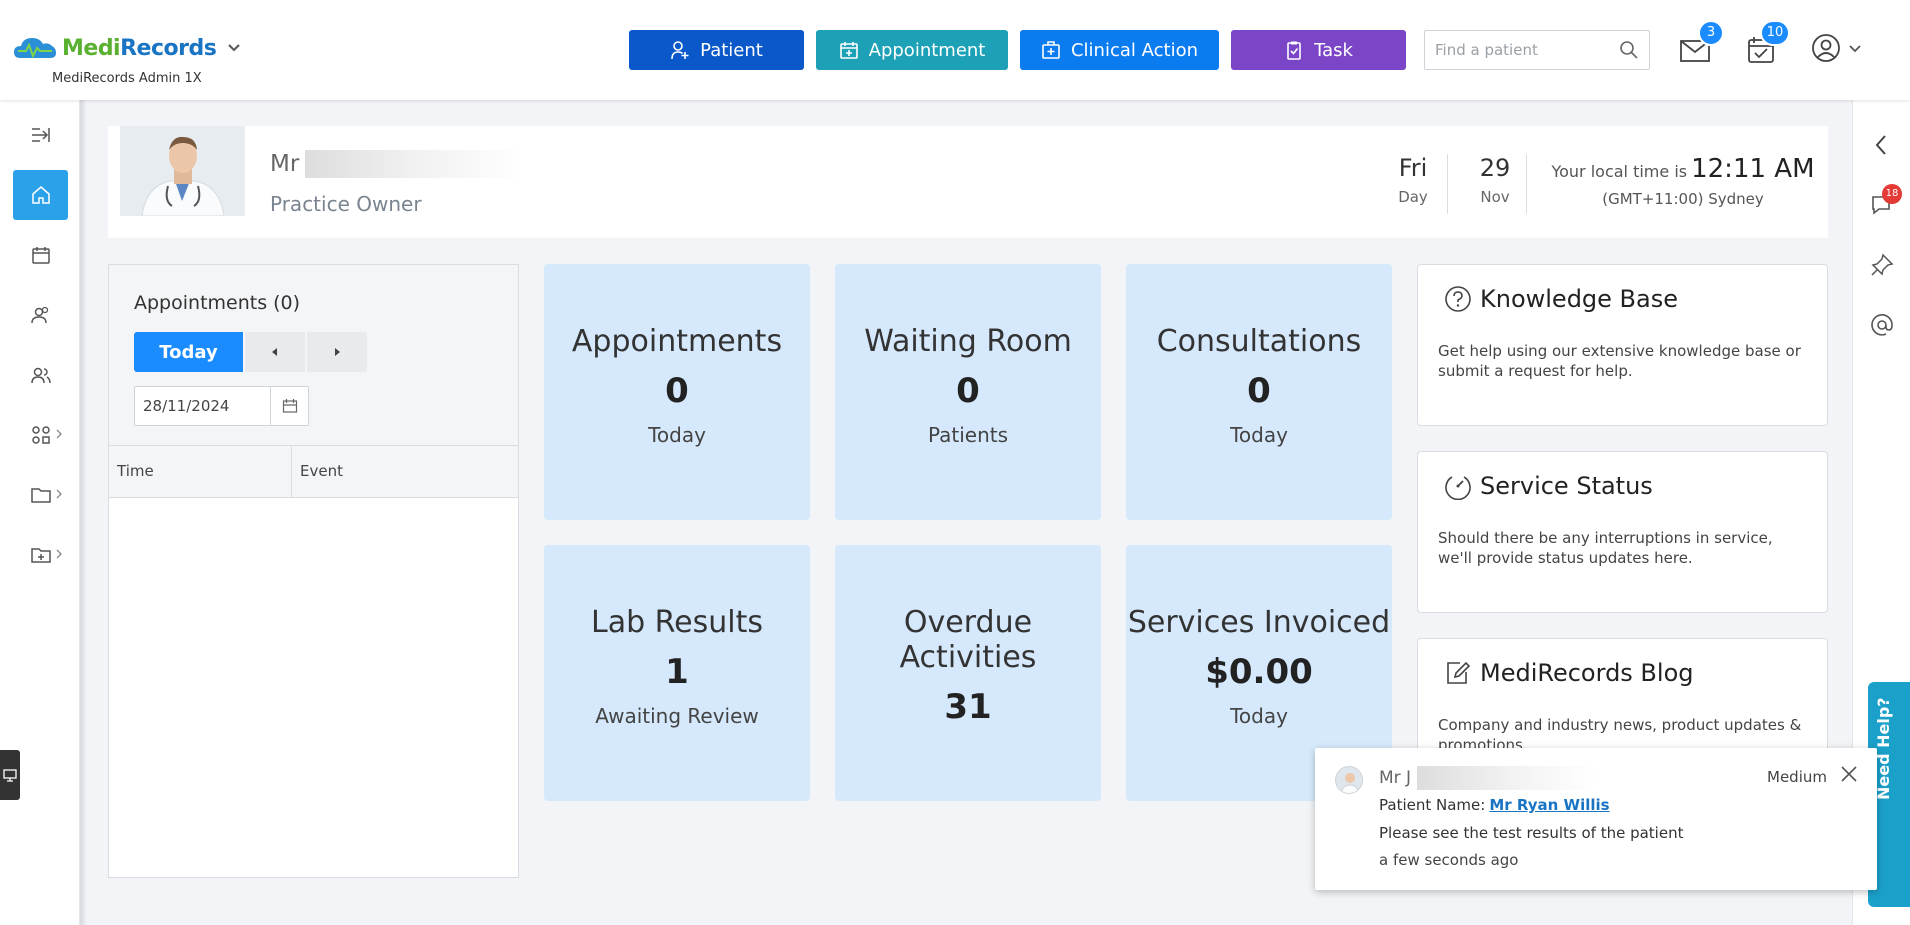 The width and height of the screenshot is (1910, 925). I want to click on mentions-button, so click(1882, 325).